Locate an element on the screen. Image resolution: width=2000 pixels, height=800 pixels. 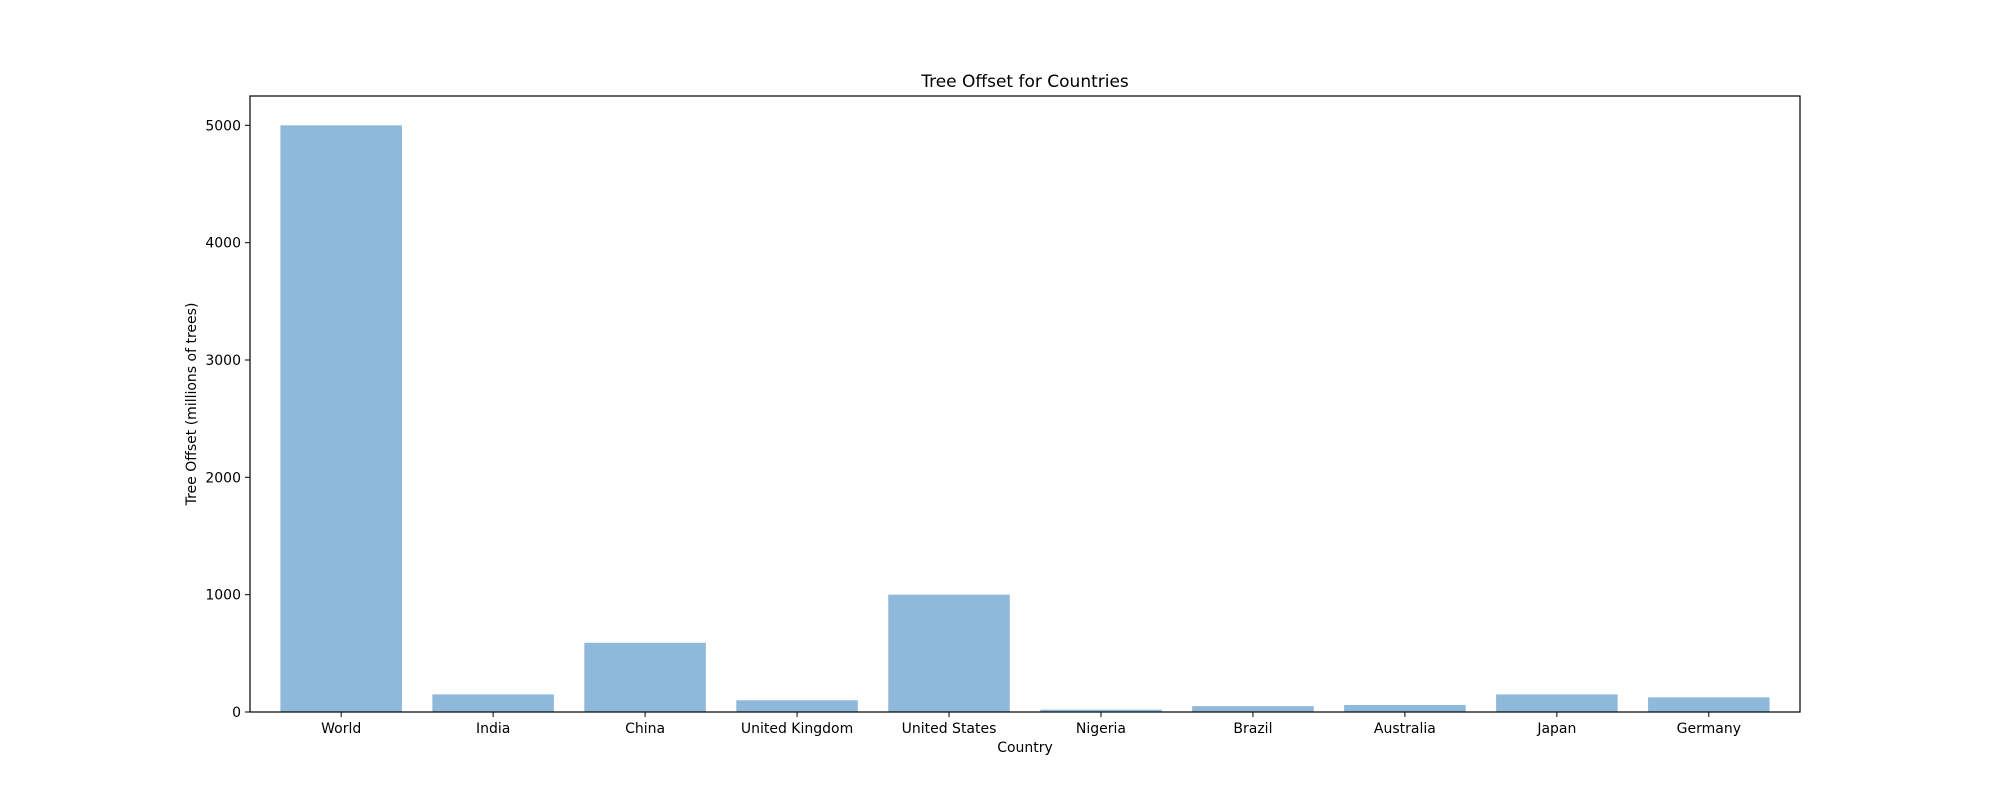
y-axis-ticks: 0 1000 2000 3000 4000 5000 is located at coordinates (227, 419).